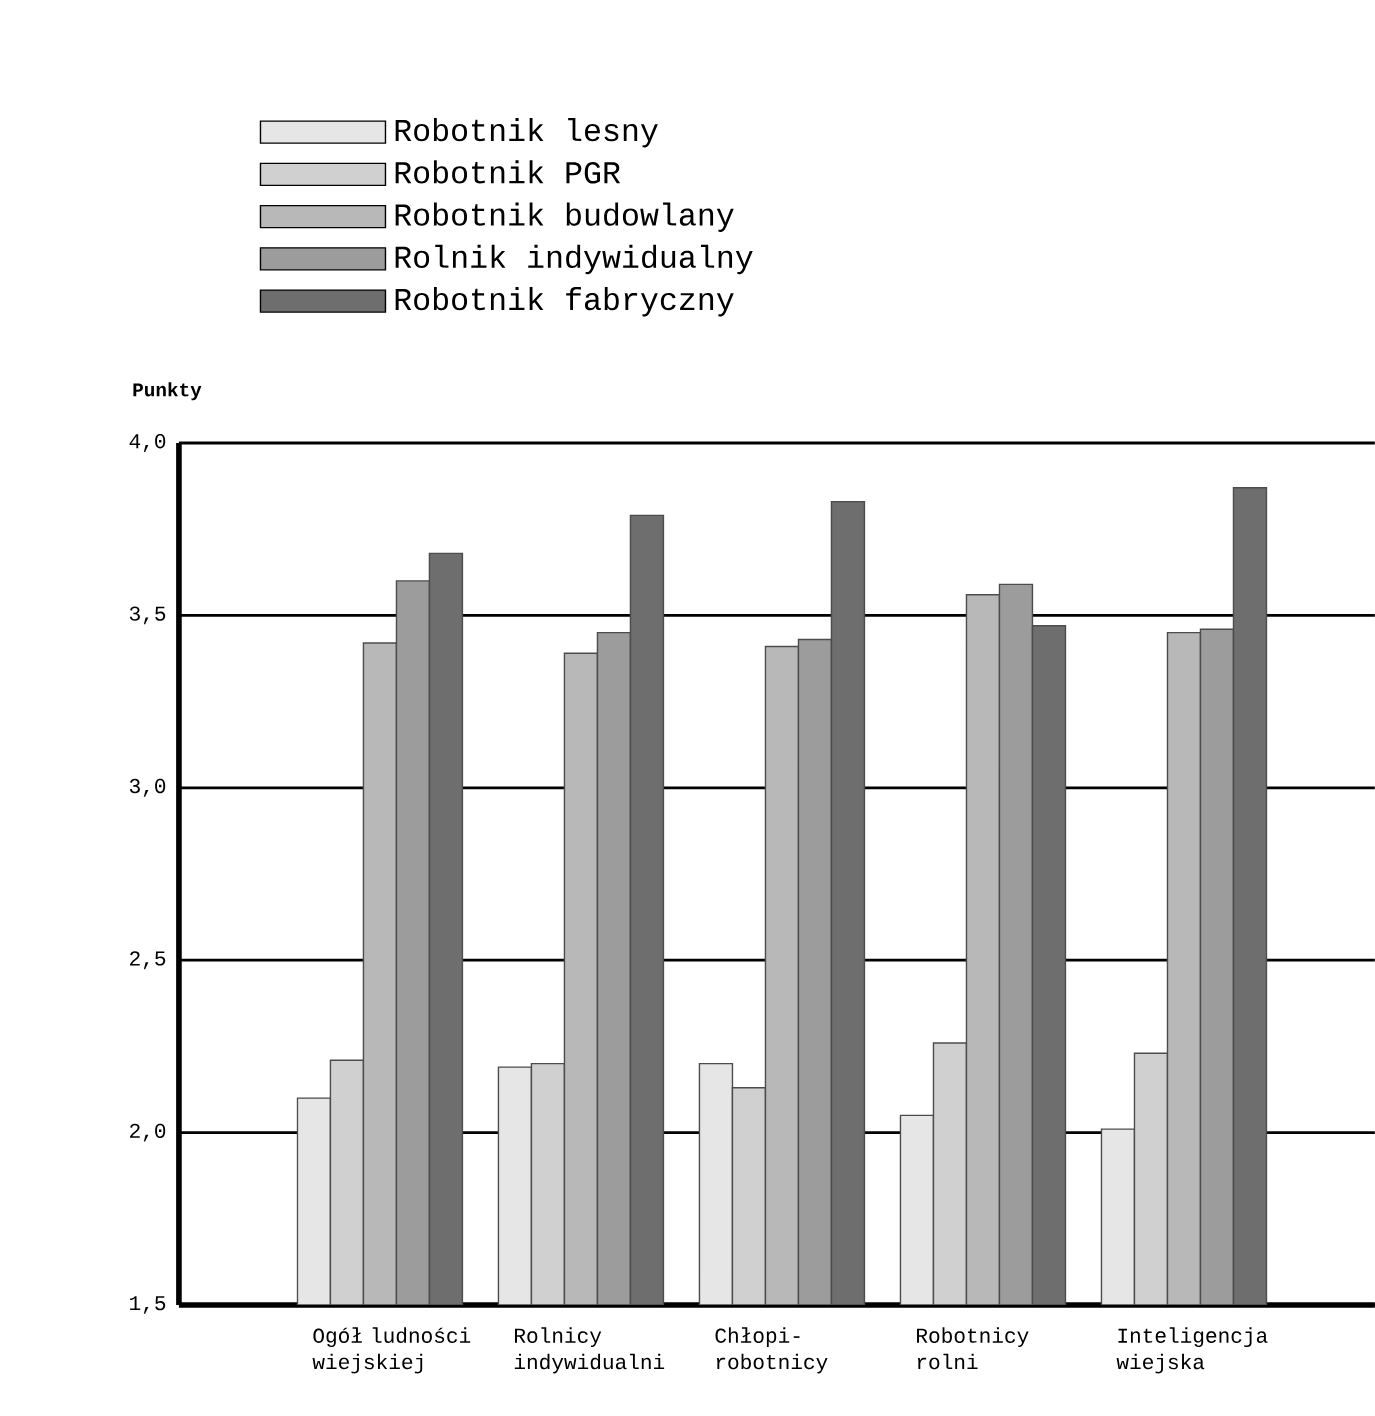 This screenshot has width=1375, height=1416. Describe the element at coordinates (508, 172) in the screenshot. I see `legend-label: Robotnik PGR` at that location.